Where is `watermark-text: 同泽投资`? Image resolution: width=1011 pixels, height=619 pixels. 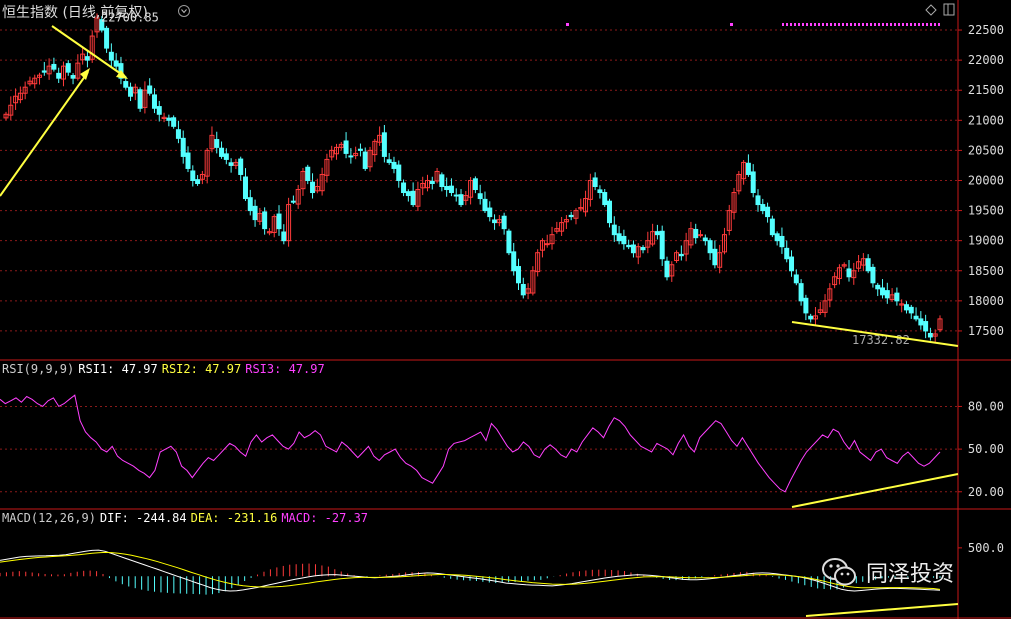
watermark-text: 同泽投资 is located at coordinates (910, 574).